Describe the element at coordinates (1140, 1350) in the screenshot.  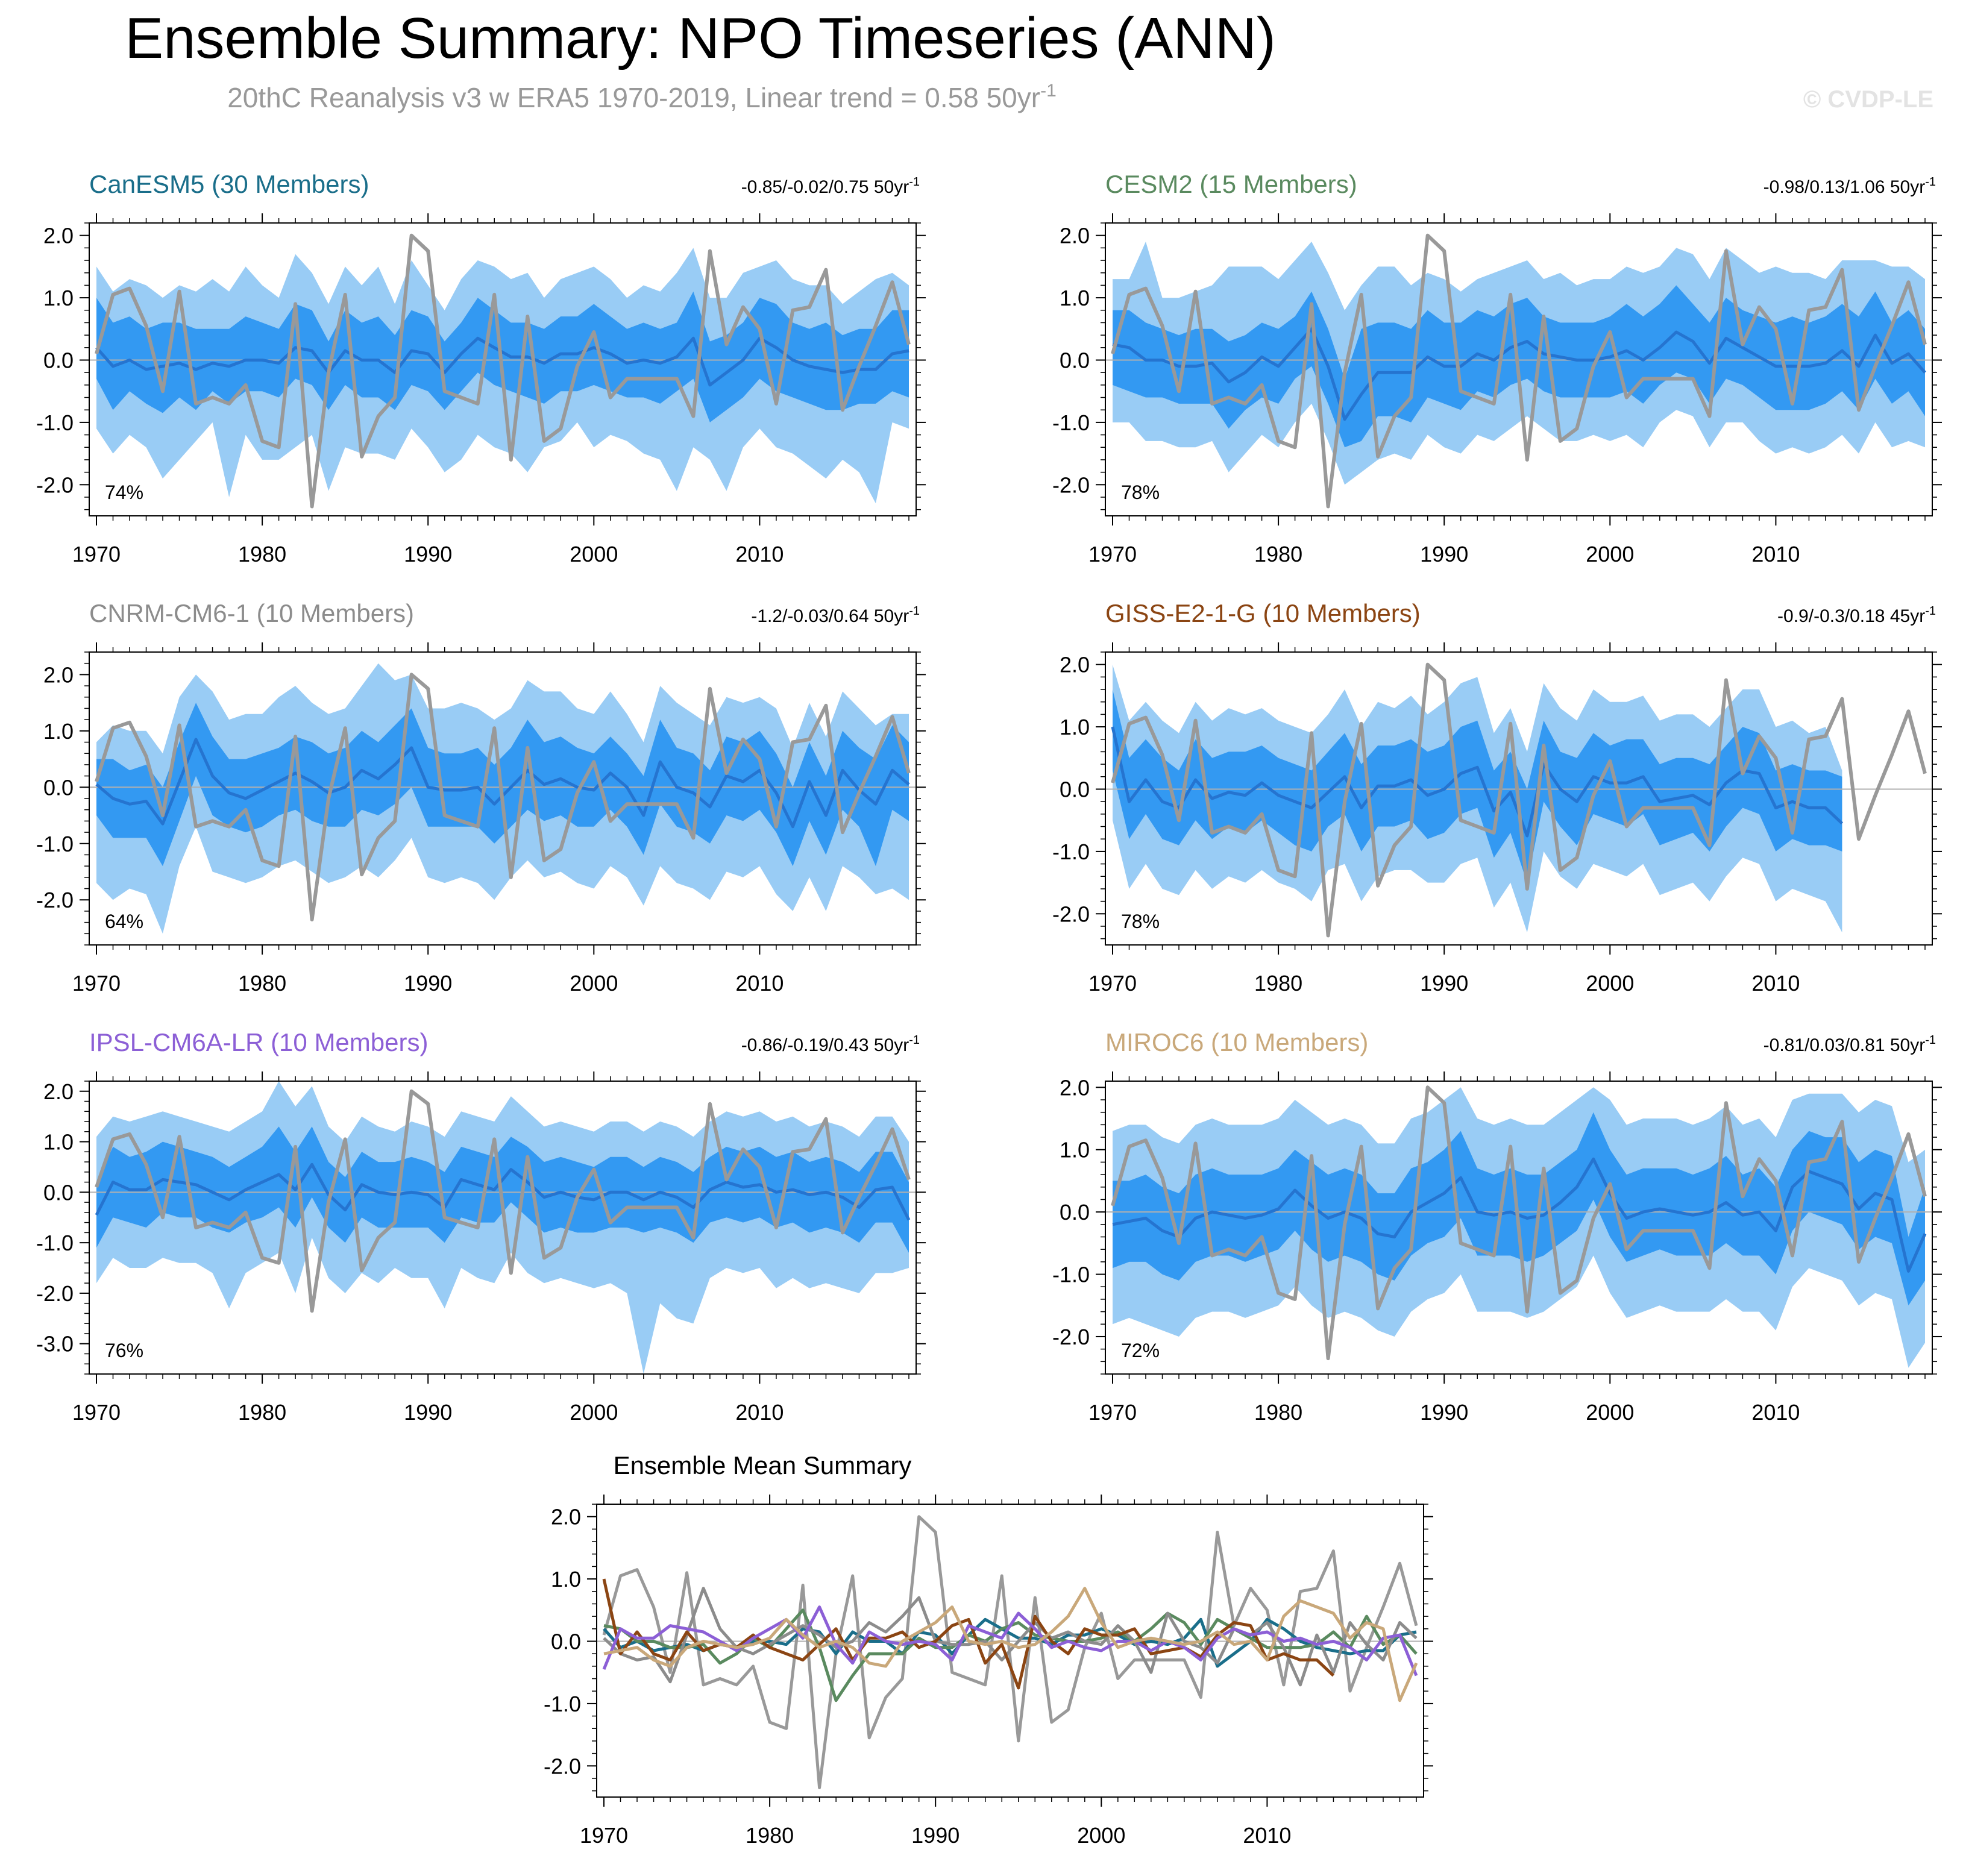
I see `panel-rank-percent: 72%` at that location.